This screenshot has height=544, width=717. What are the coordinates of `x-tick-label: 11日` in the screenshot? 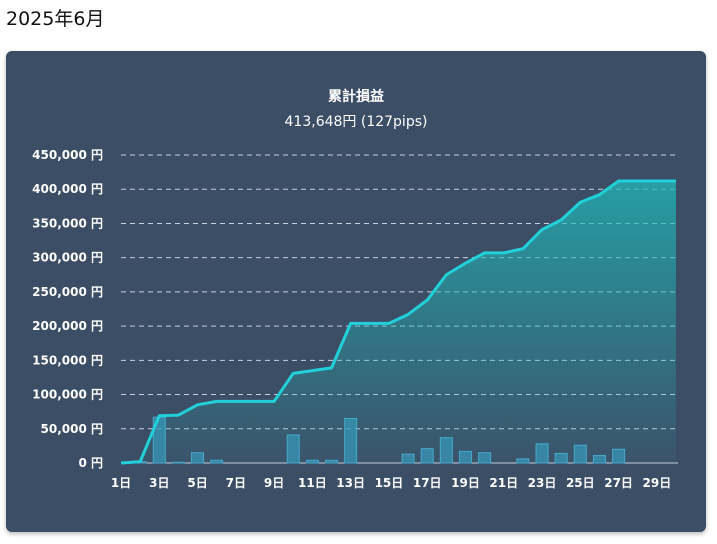 It's located at (312, 483).